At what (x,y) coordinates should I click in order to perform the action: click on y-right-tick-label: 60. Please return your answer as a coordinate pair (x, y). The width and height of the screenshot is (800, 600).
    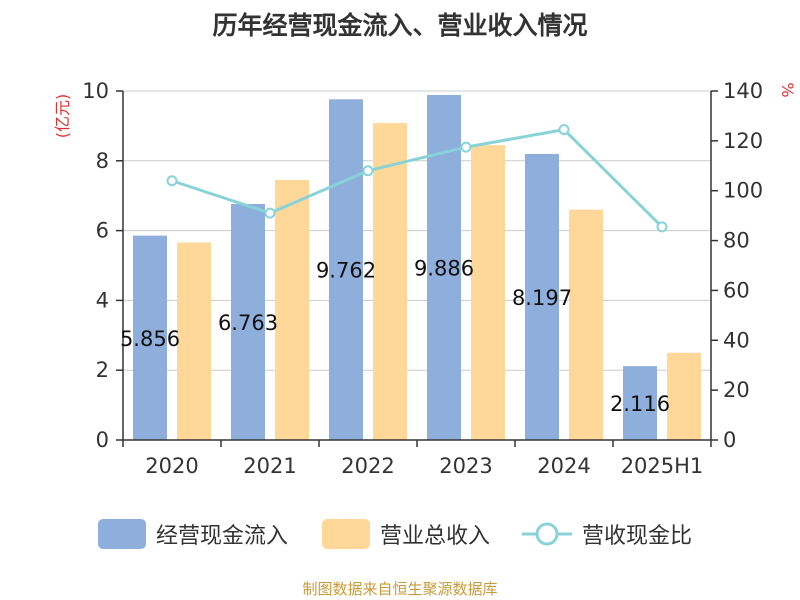
    Looking at the image, I should click on (736, 290).